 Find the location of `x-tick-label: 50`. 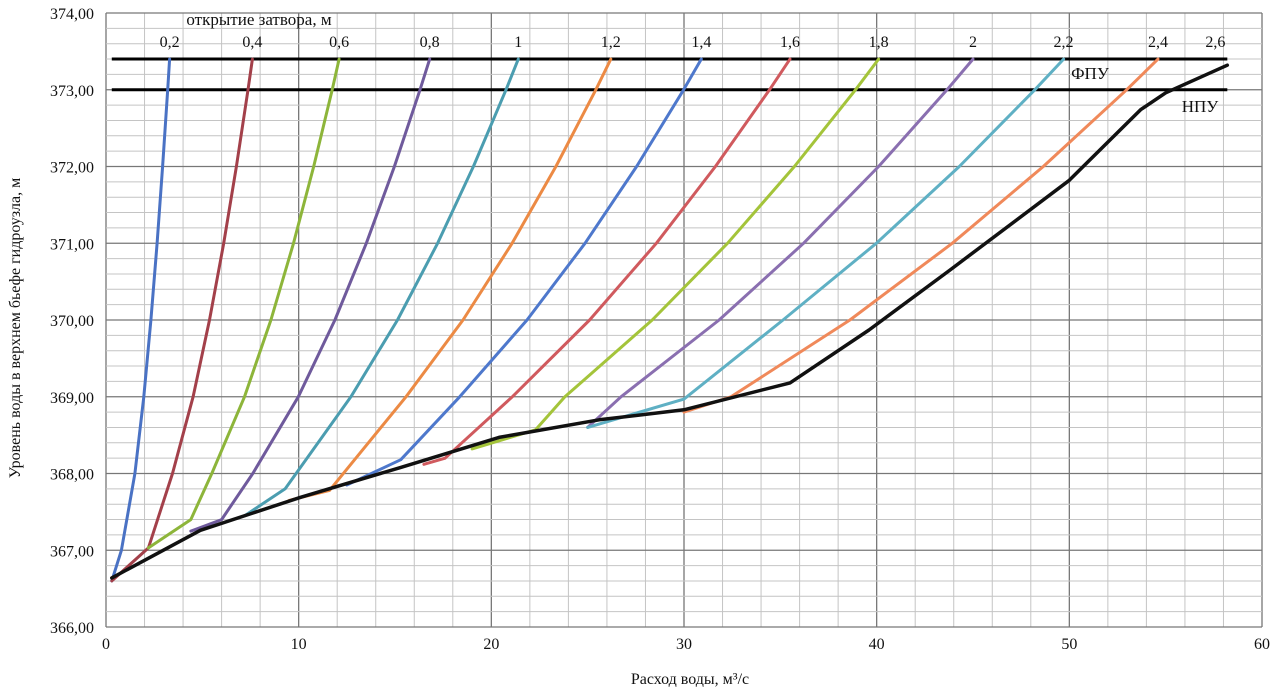

x-tick-label: 50 is located at coordinates (1069, 644).